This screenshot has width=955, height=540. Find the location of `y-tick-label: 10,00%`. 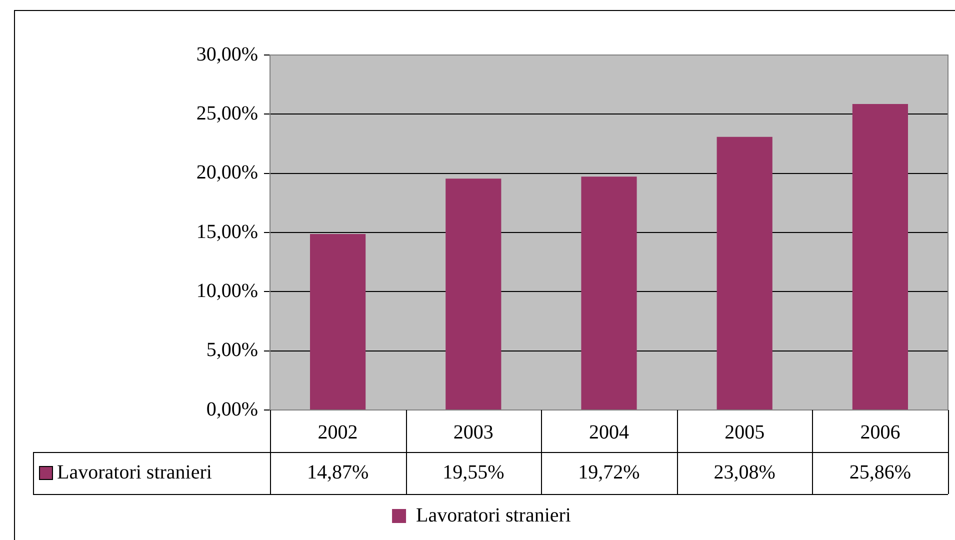

y-tick-label: 10,00% is located at coordinates (227, 291).